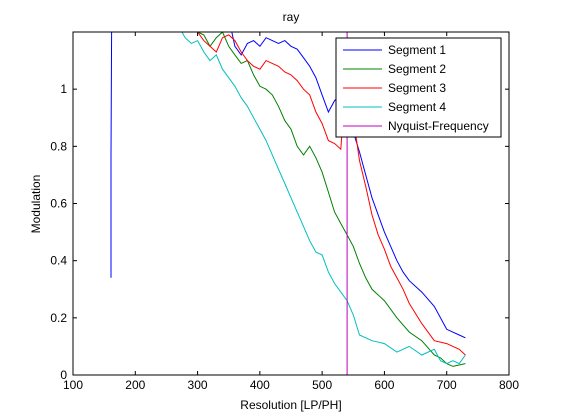  I want to click on y-tick-label: 0.4, so click(58, 261).